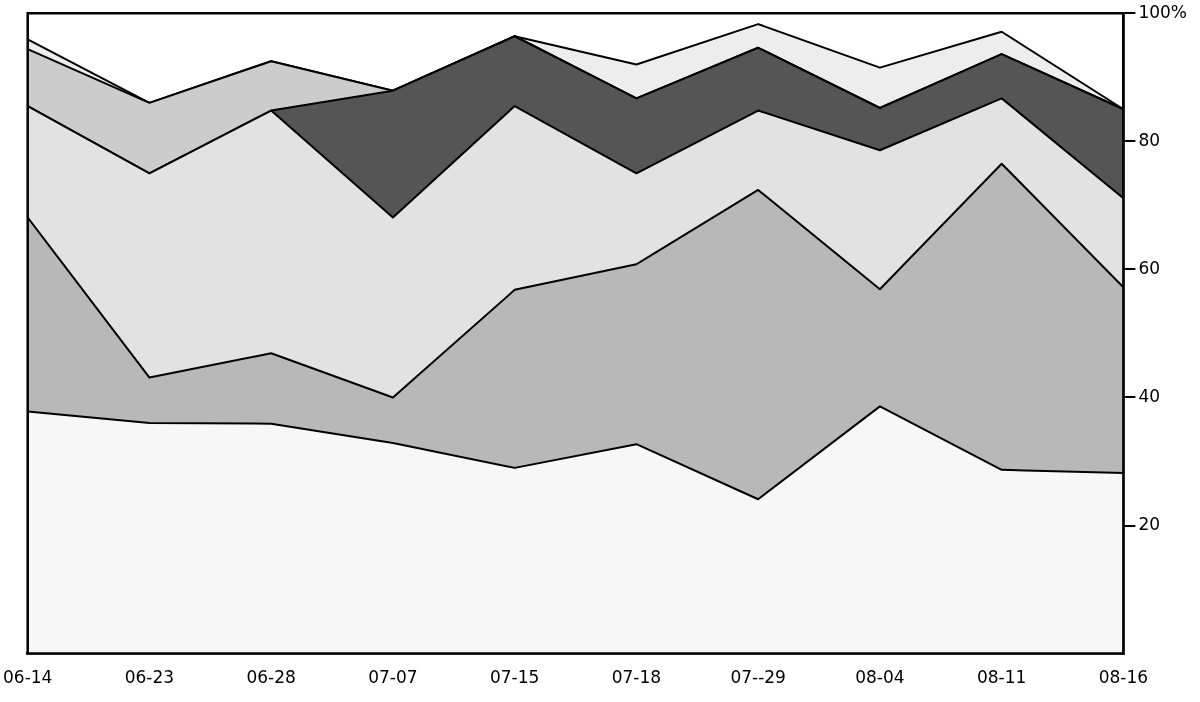 The height and width of the screenshot is (702, 1200). I want to click on x-tick-label: 06-28, so click(271, 677).